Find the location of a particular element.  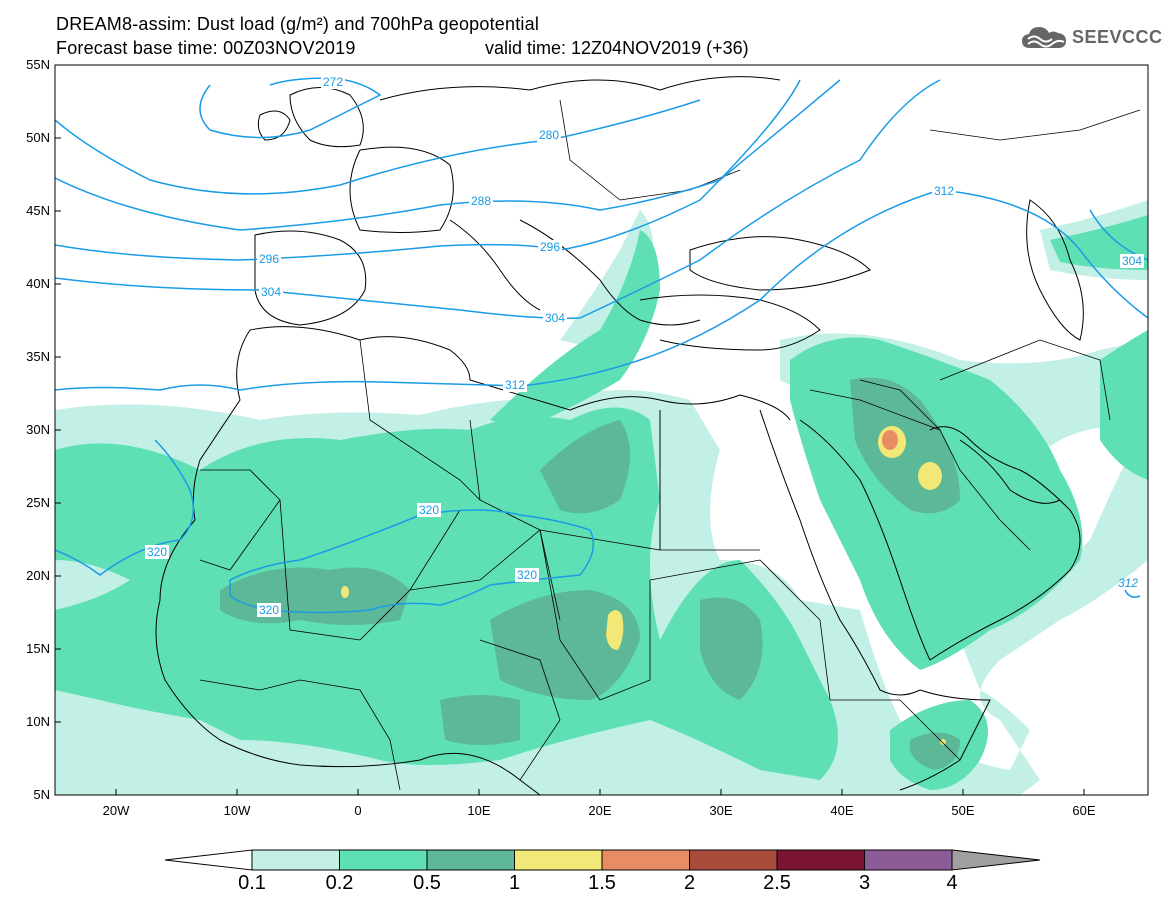

border-mauritania is located at coordinates (240, 520).